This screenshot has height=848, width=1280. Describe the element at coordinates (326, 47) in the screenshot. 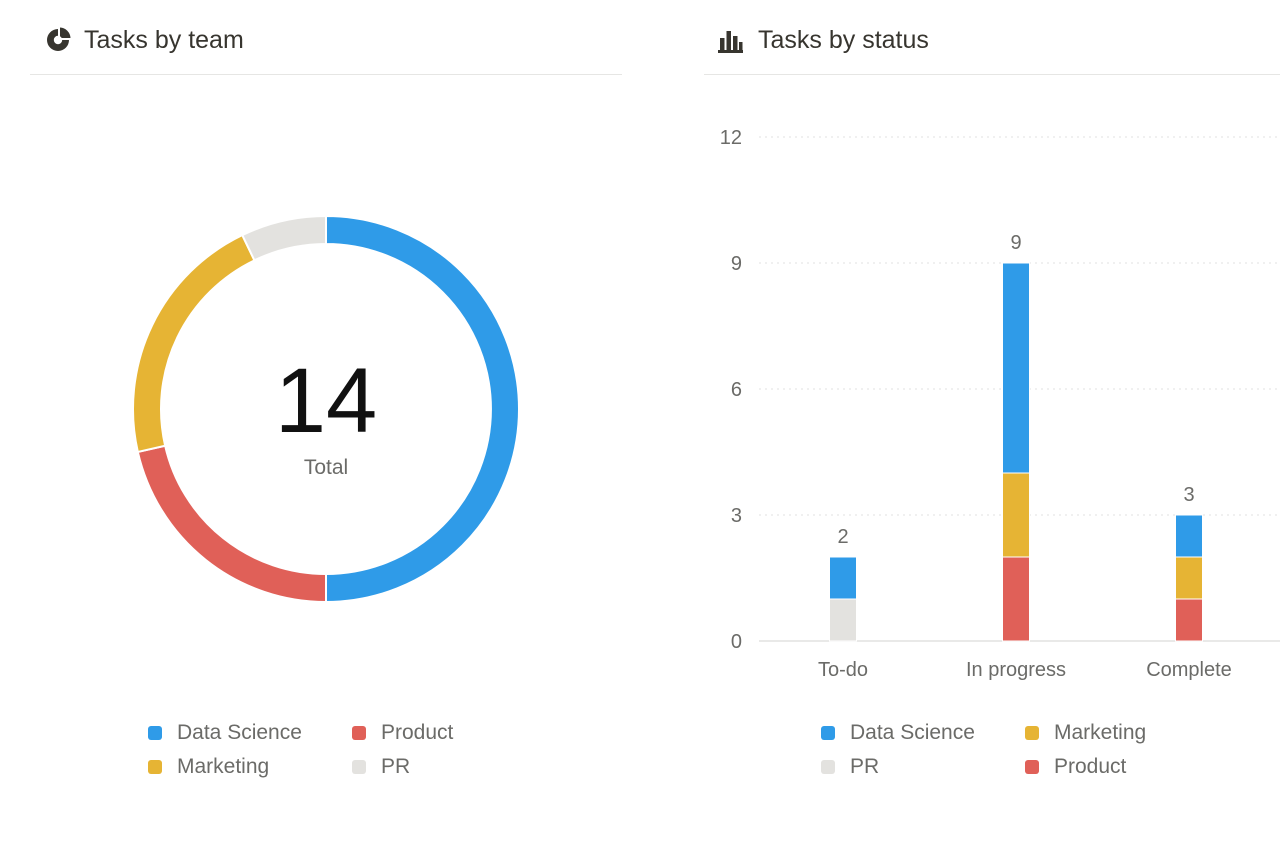

I see `tasks-by-team-header: Tasks by team` at that location.